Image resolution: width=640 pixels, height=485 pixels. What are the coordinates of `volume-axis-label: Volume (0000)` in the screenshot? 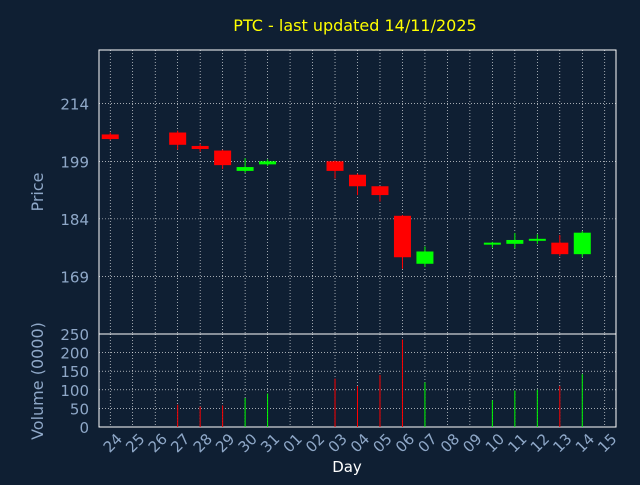 It's located at (37, 381).